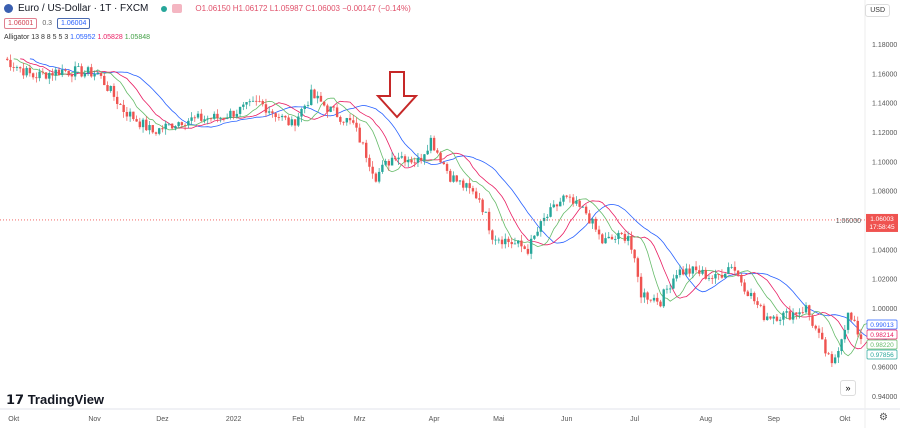  I want to click on scroll-to-realtime-button: », so click(848, 388).